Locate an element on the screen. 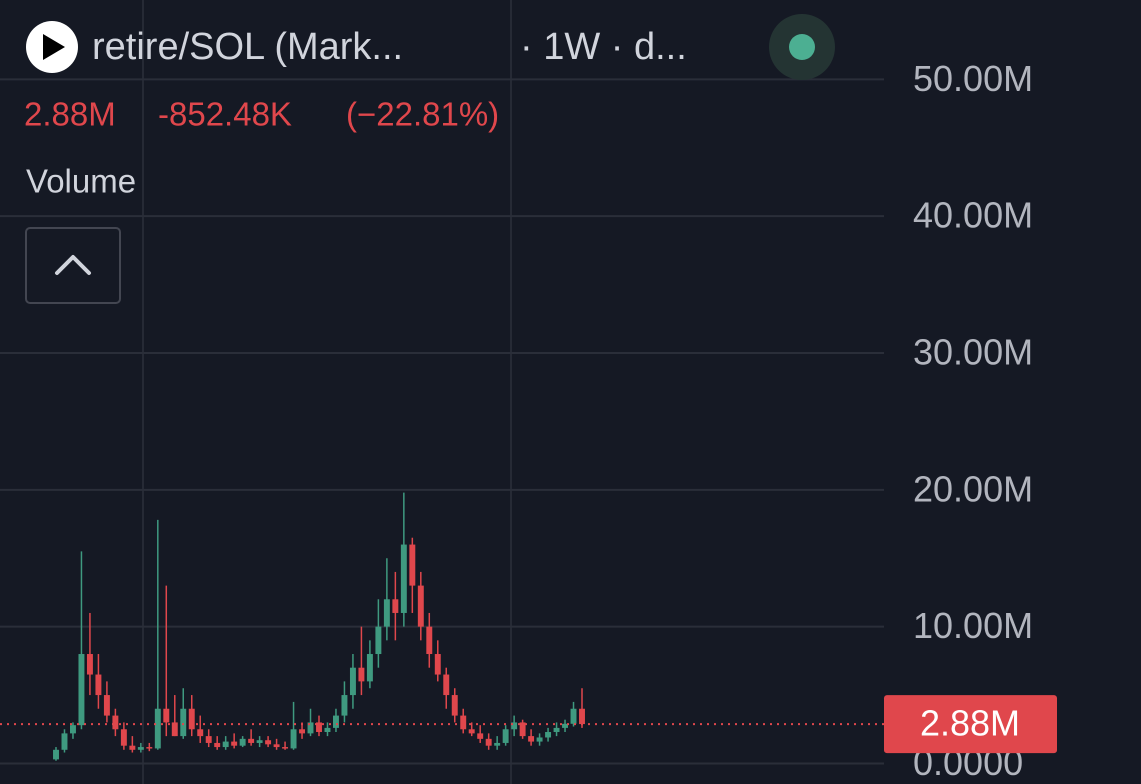 This screenshot has width=1141, height=784. header-value: 2.88M is located at coordinates (70, 114).